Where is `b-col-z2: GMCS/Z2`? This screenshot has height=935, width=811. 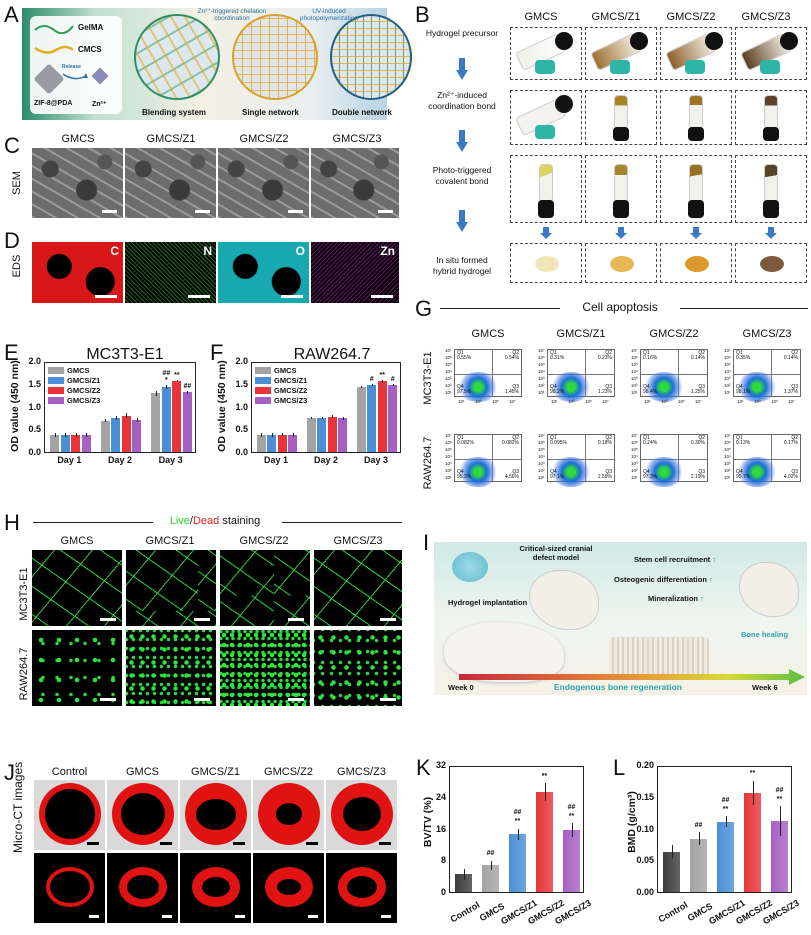
b-col-z2: GMCS/Z2 is located at coordinates (691, 17).